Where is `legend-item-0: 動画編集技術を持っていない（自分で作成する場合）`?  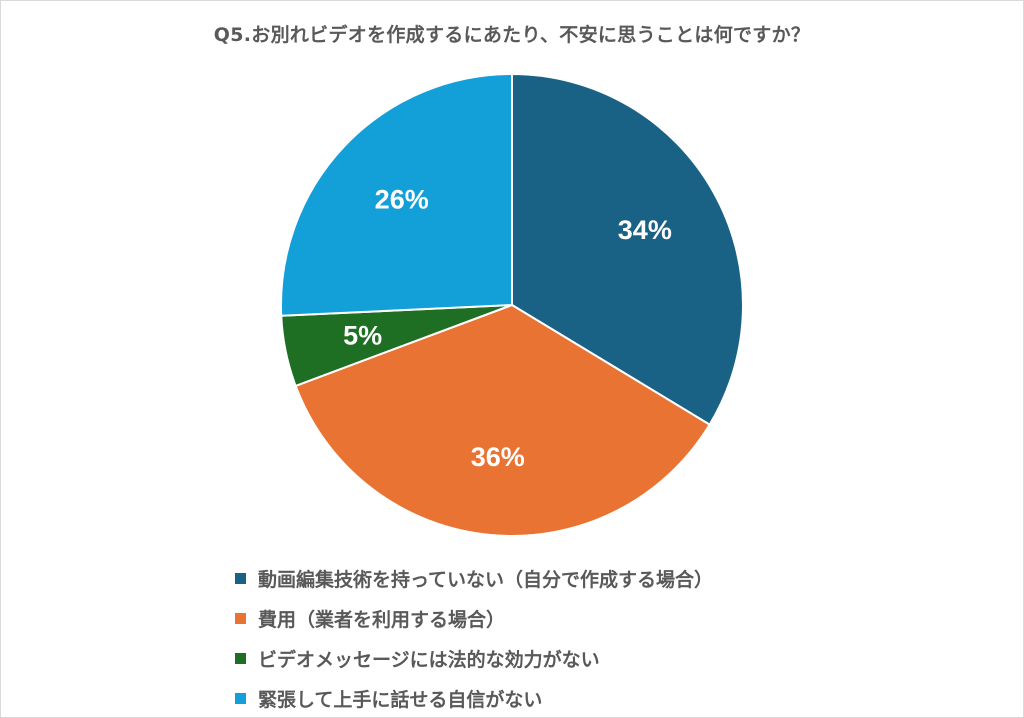
legend-item-0: 動画編集技術を持っていない（自分で作成する場合） is located at coordinates (474, 578).